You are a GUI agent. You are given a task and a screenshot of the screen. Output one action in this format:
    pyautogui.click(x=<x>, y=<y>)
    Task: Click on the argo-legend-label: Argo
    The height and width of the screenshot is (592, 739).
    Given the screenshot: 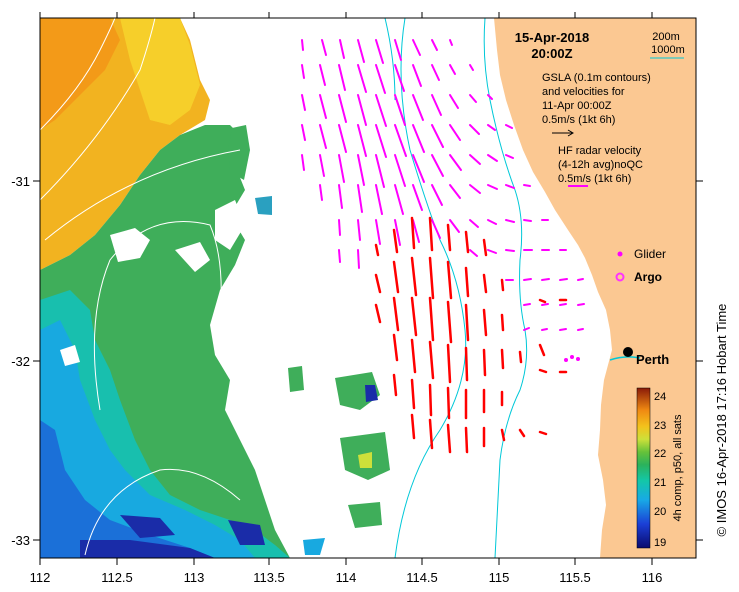 What is the action you would take?
    pyautogui.click(x=648, y=277)
    